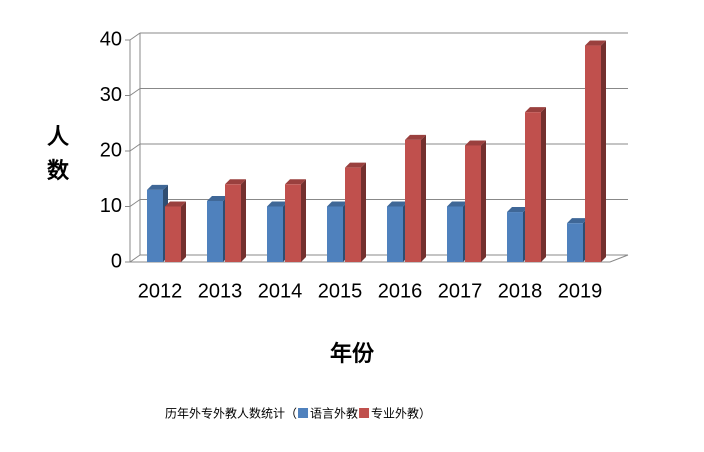  Describe the element at coordinates (220, 291) in the screenshot. I see `x-tick-label: 2013` at that location.